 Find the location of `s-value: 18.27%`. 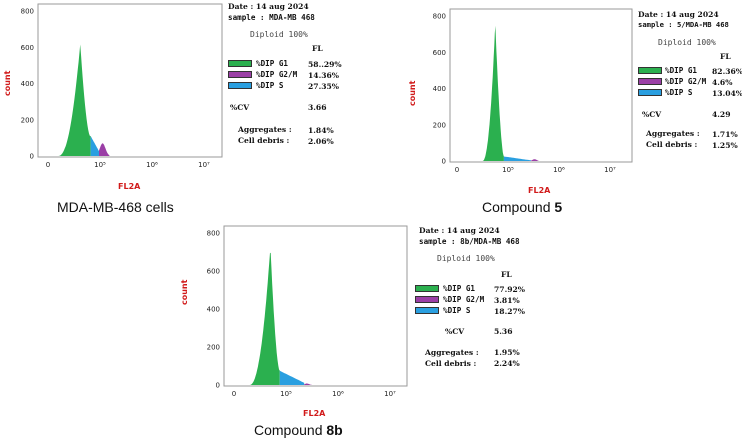

s-value: 18.27% is located at coordinates (509, 311).